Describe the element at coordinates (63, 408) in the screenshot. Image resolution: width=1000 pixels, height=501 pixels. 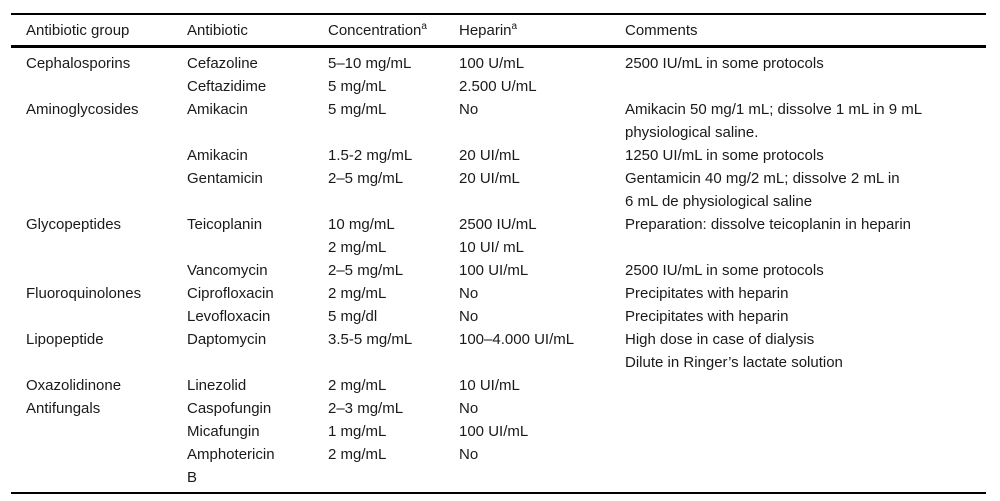
I see `cell-antibiotic-group: Antifungals` at that location.